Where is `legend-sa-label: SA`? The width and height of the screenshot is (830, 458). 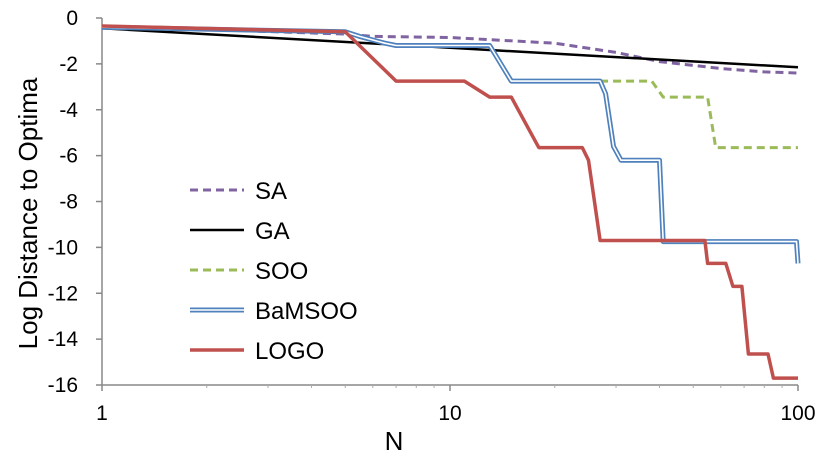
legend-sa-label: SA is located at coordinates (271, 191).